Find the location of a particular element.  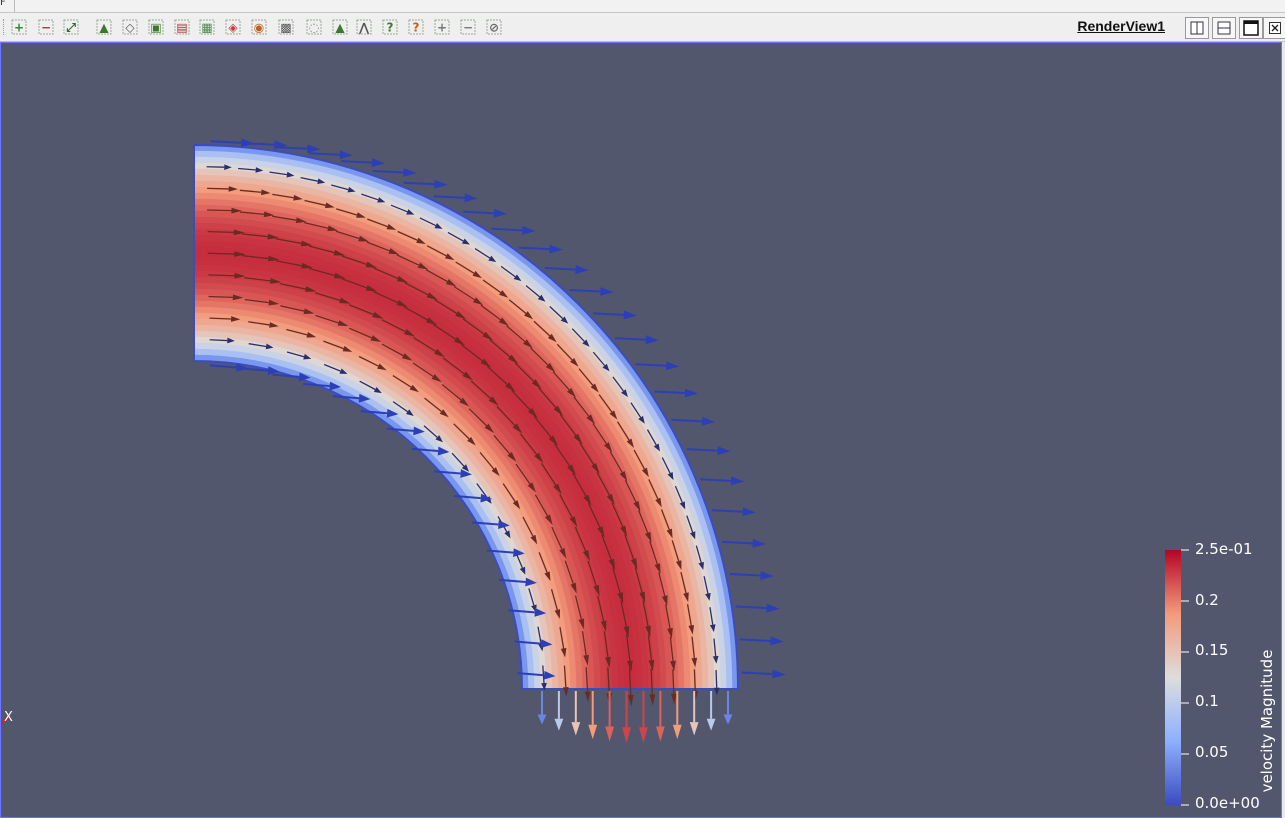

interactive-select-cells-icon: ◈ is located at coordinates (233, 27).